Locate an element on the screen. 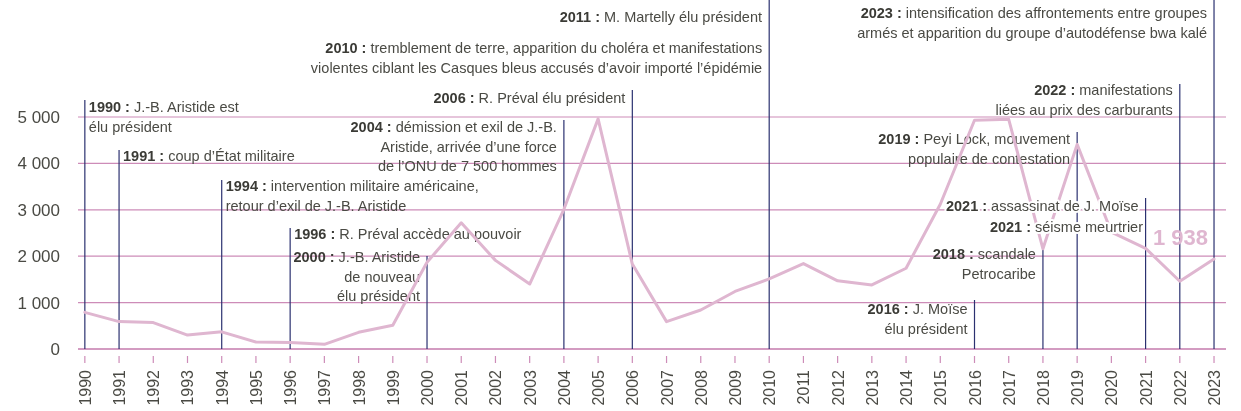  y-tick-label: 0 is located at coordinates (55, 349).